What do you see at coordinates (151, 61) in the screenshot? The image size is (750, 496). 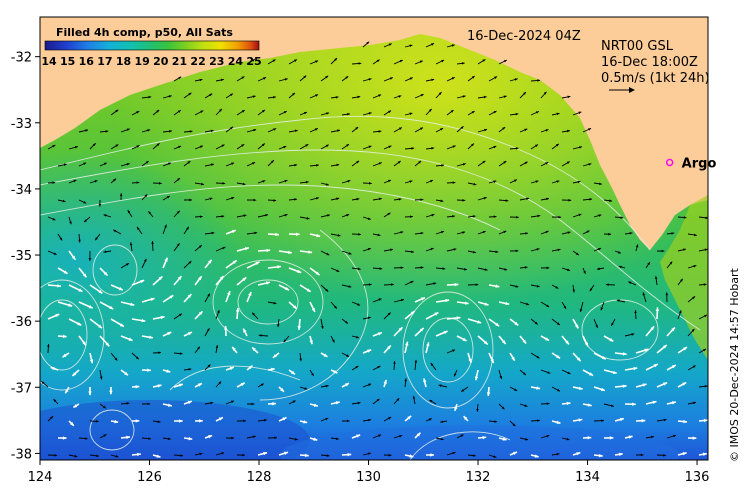 I see `colorbar-ticks: 14 15 16 17 18 19 20 21 22 23 24 25` at bounding box center [151, 61].